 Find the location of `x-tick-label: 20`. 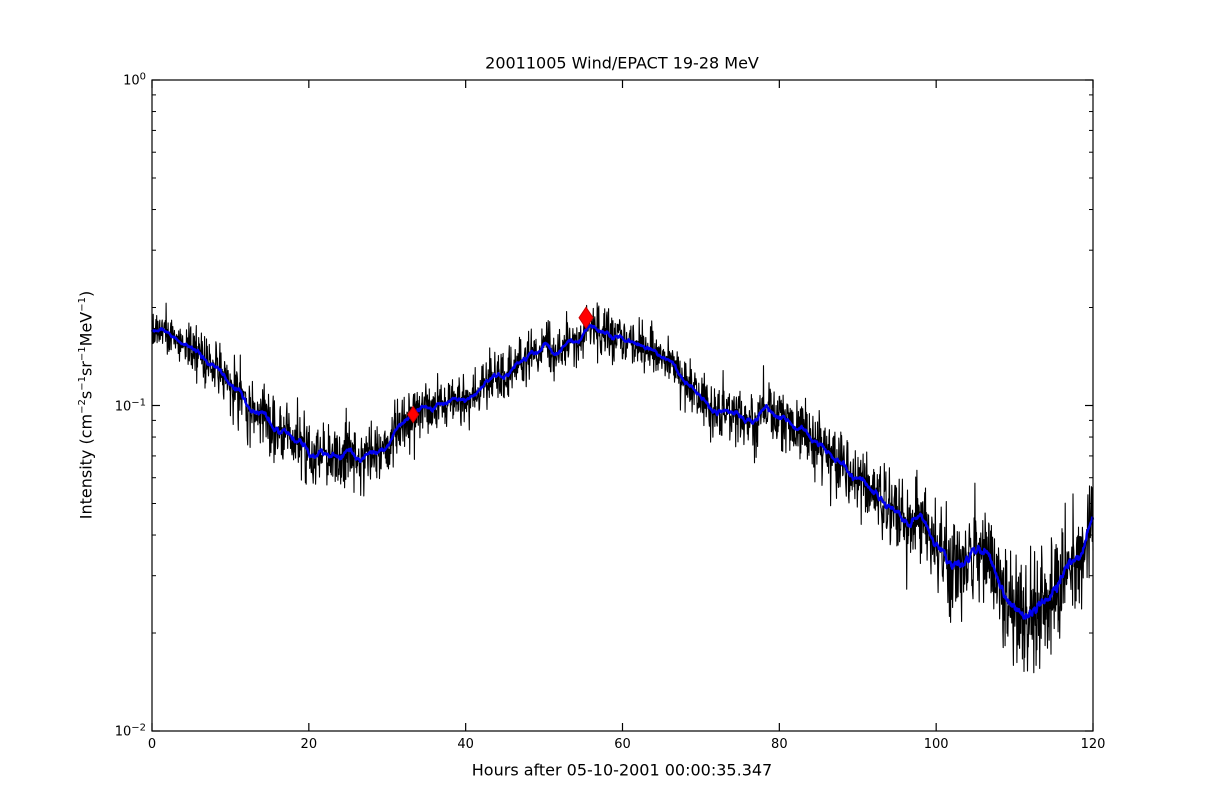

x-tick-label: 20 is located at coordinates (309, 744).